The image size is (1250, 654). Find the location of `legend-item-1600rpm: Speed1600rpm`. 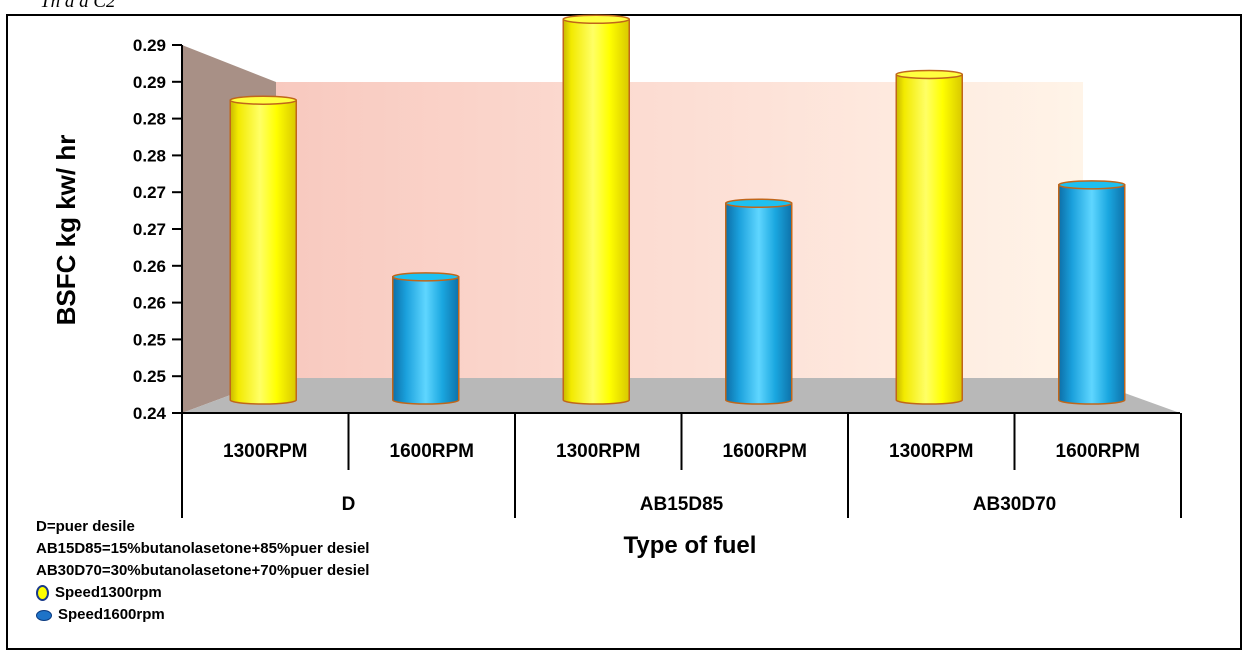

legend-item-1600rpm: Speed1600rpm is located at coordinates (202, 615).